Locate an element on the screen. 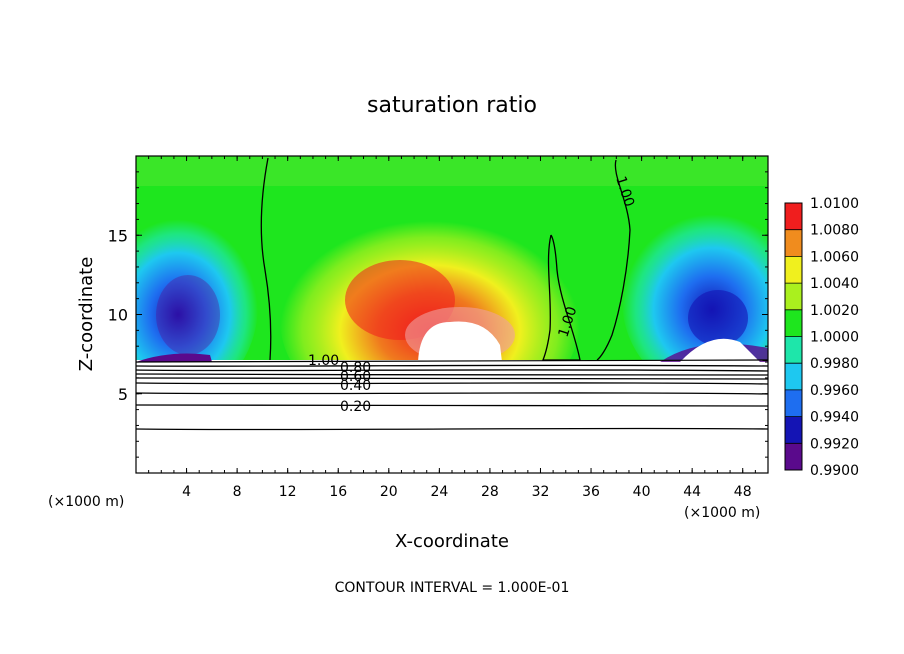 Image resolution: width=904 pixels, height=654 pixels. colorbar-label: 1.0080 is located at coordinates (834, 231).